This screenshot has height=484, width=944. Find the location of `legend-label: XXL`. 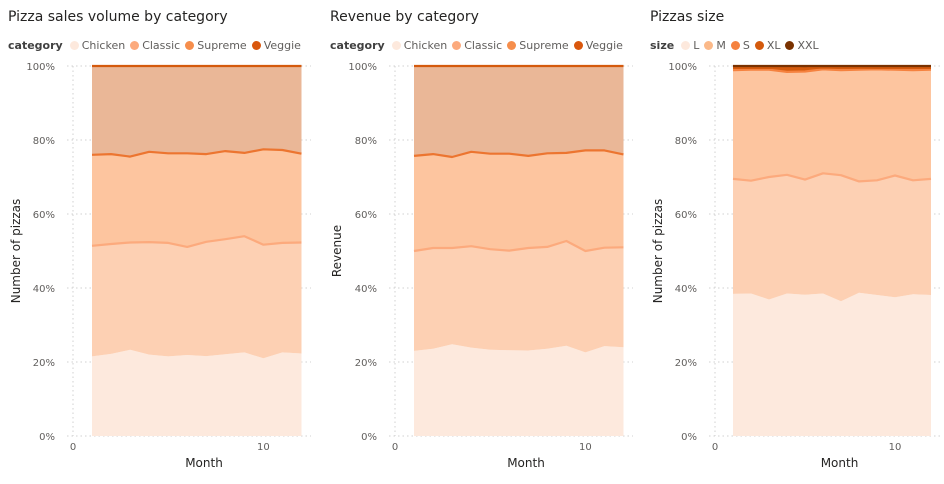

legend-label: XXL is located at coordinates (808, 45).